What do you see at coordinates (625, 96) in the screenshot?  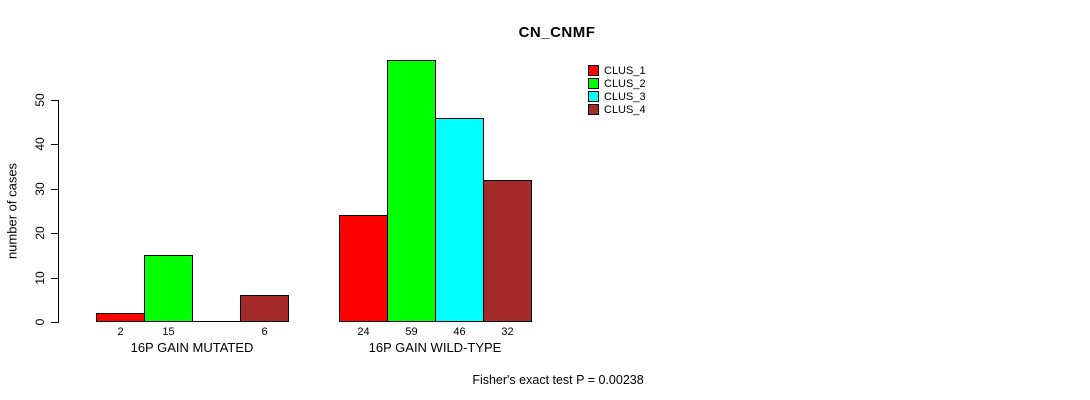 I see `legend-item-label: CLUS_3` at bounding box center [625, 96].